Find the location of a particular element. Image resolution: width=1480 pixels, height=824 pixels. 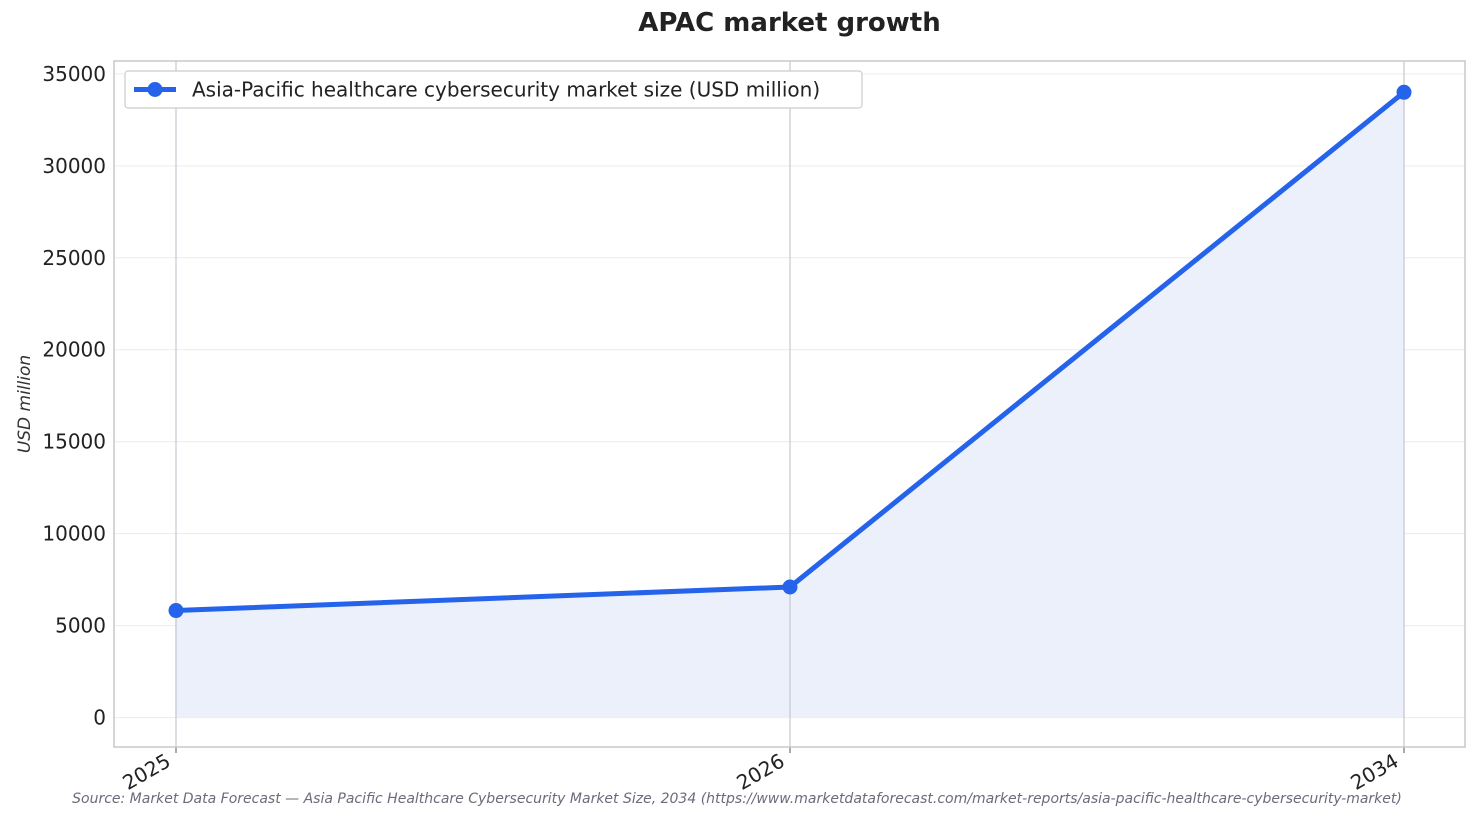

y-tick-label: 30000 is located at coordinates (74, 166).